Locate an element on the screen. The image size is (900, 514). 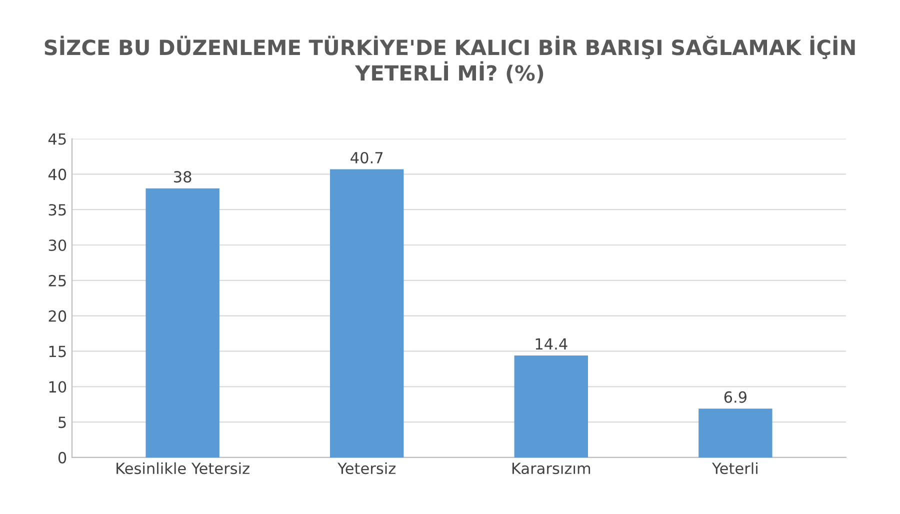
y-tick-label: 30 is located at coordinates (57, 245).